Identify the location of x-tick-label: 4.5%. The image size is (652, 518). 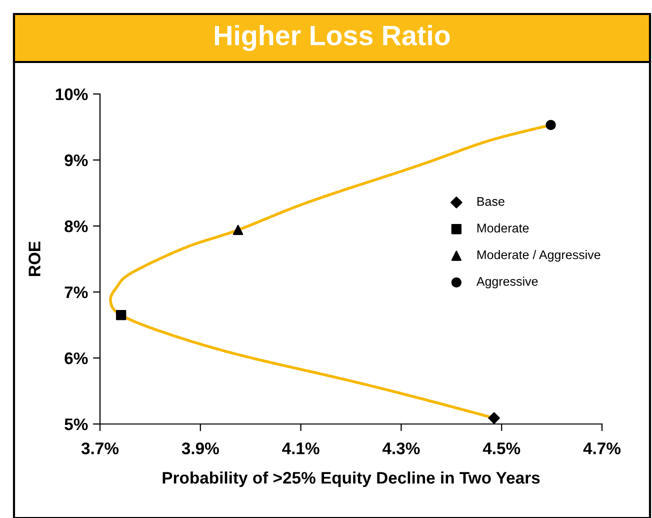
(501, 448).